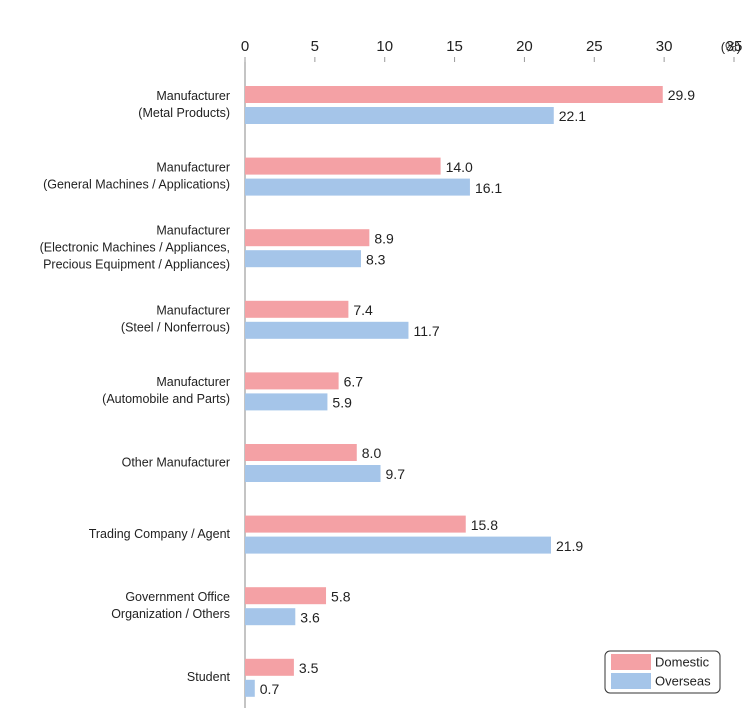  What do you see at coordinates (177, 597) in the screenshot?
I see `category-label: Government Office` at bounding box center [177, 597].